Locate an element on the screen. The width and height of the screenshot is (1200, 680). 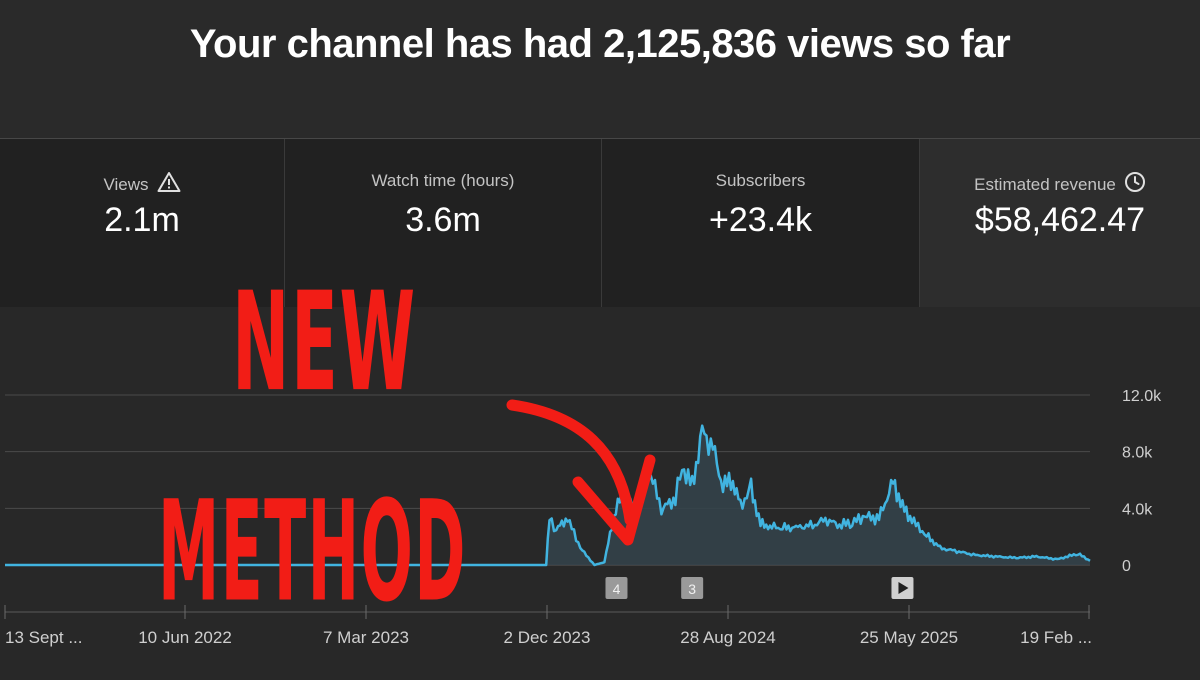
marker-label: 4 is located at coordinates (617, 589).